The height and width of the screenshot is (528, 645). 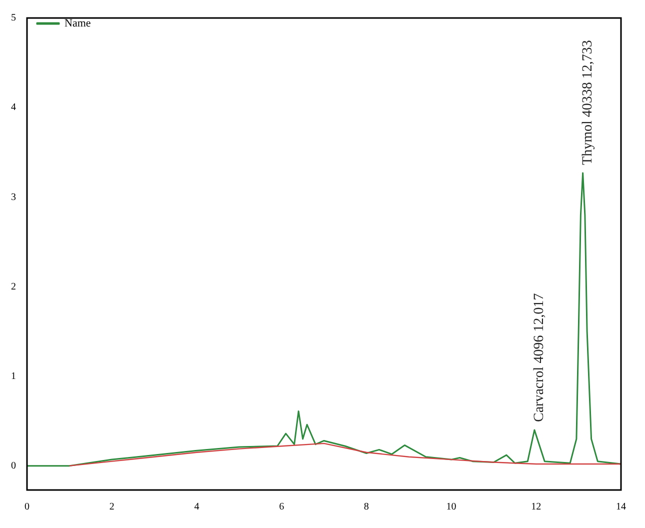 I want to click on x-tick-label: 4, so click(x=197, y=507).